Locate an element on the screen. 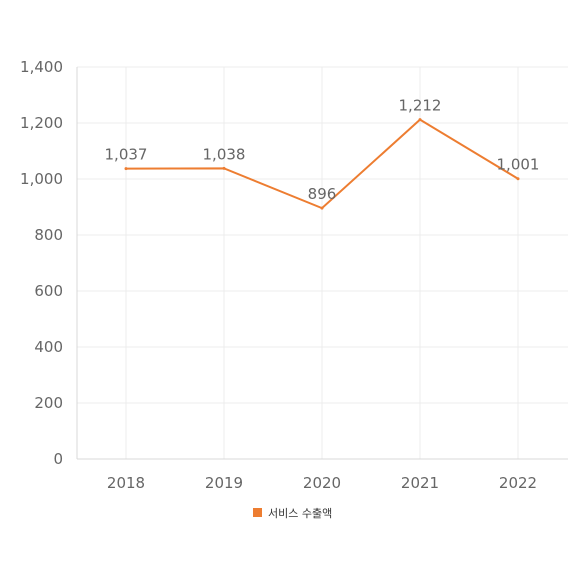 Image resolution: width=580 pixels, height=580 pixels. x-tick-label: 2021 is located at coordinates (420, 483).